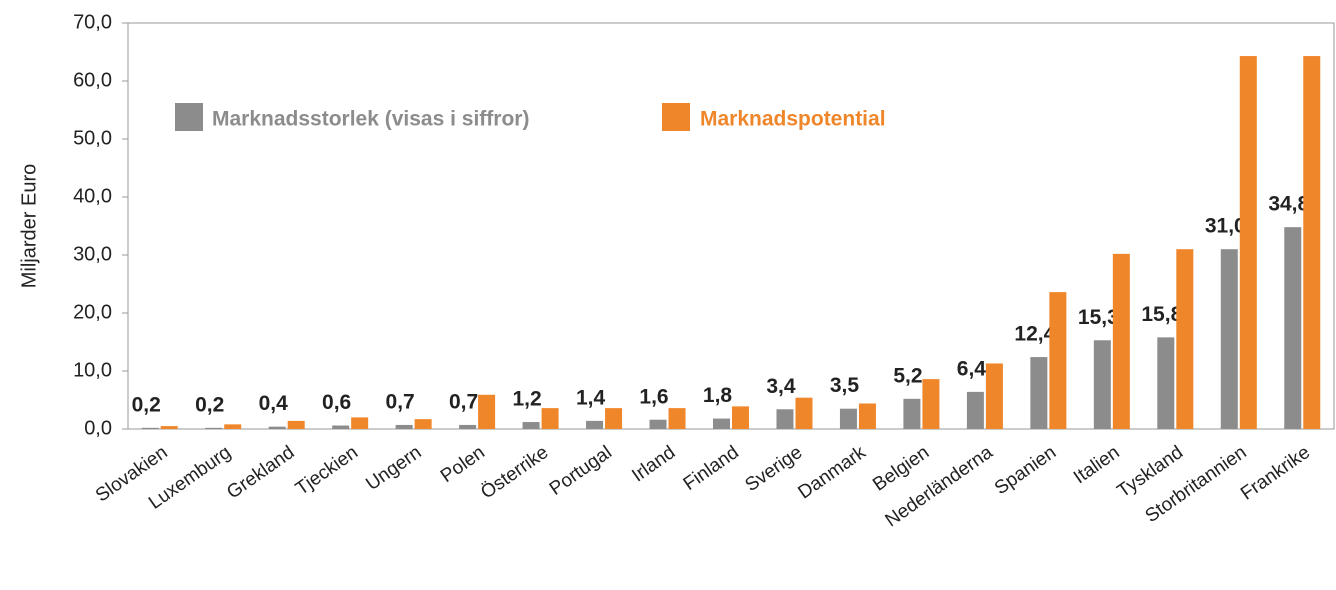 The height and width of the screenshot is (590, 1336). I want to click on y-axis-label: Miljarder Euro, so click(29, 226).